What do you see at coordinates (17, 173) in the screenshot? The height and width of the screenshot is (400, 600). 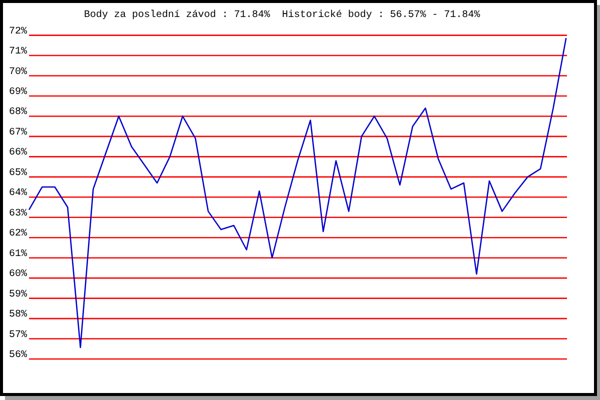 I see `y-tick-label: 65%` at bounding box center [17, 173].